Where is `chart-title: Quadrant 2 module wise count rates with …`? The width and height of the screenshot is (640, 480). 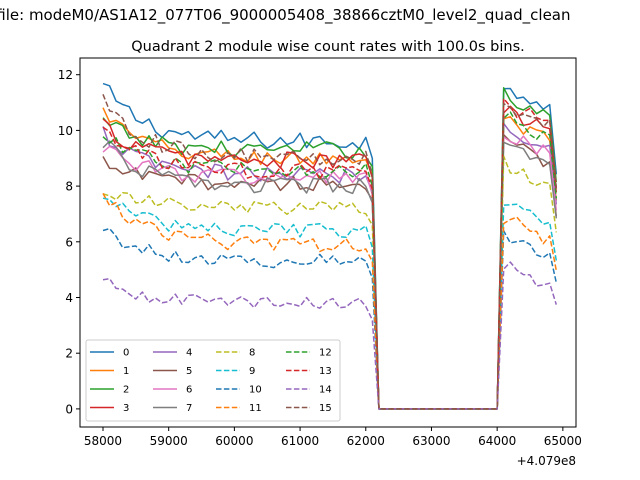 chart-title: Quadrant 2 module wise count rates with … is located at coordinates (328, 47).